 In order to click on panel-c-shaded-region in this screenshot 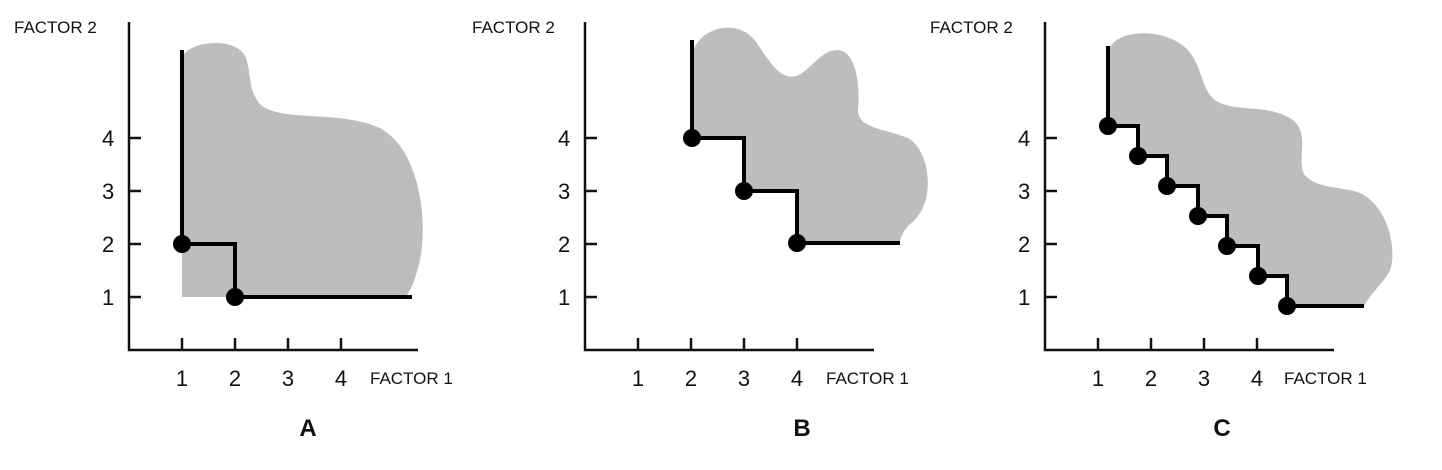, I will do `click(1250, 170)`.